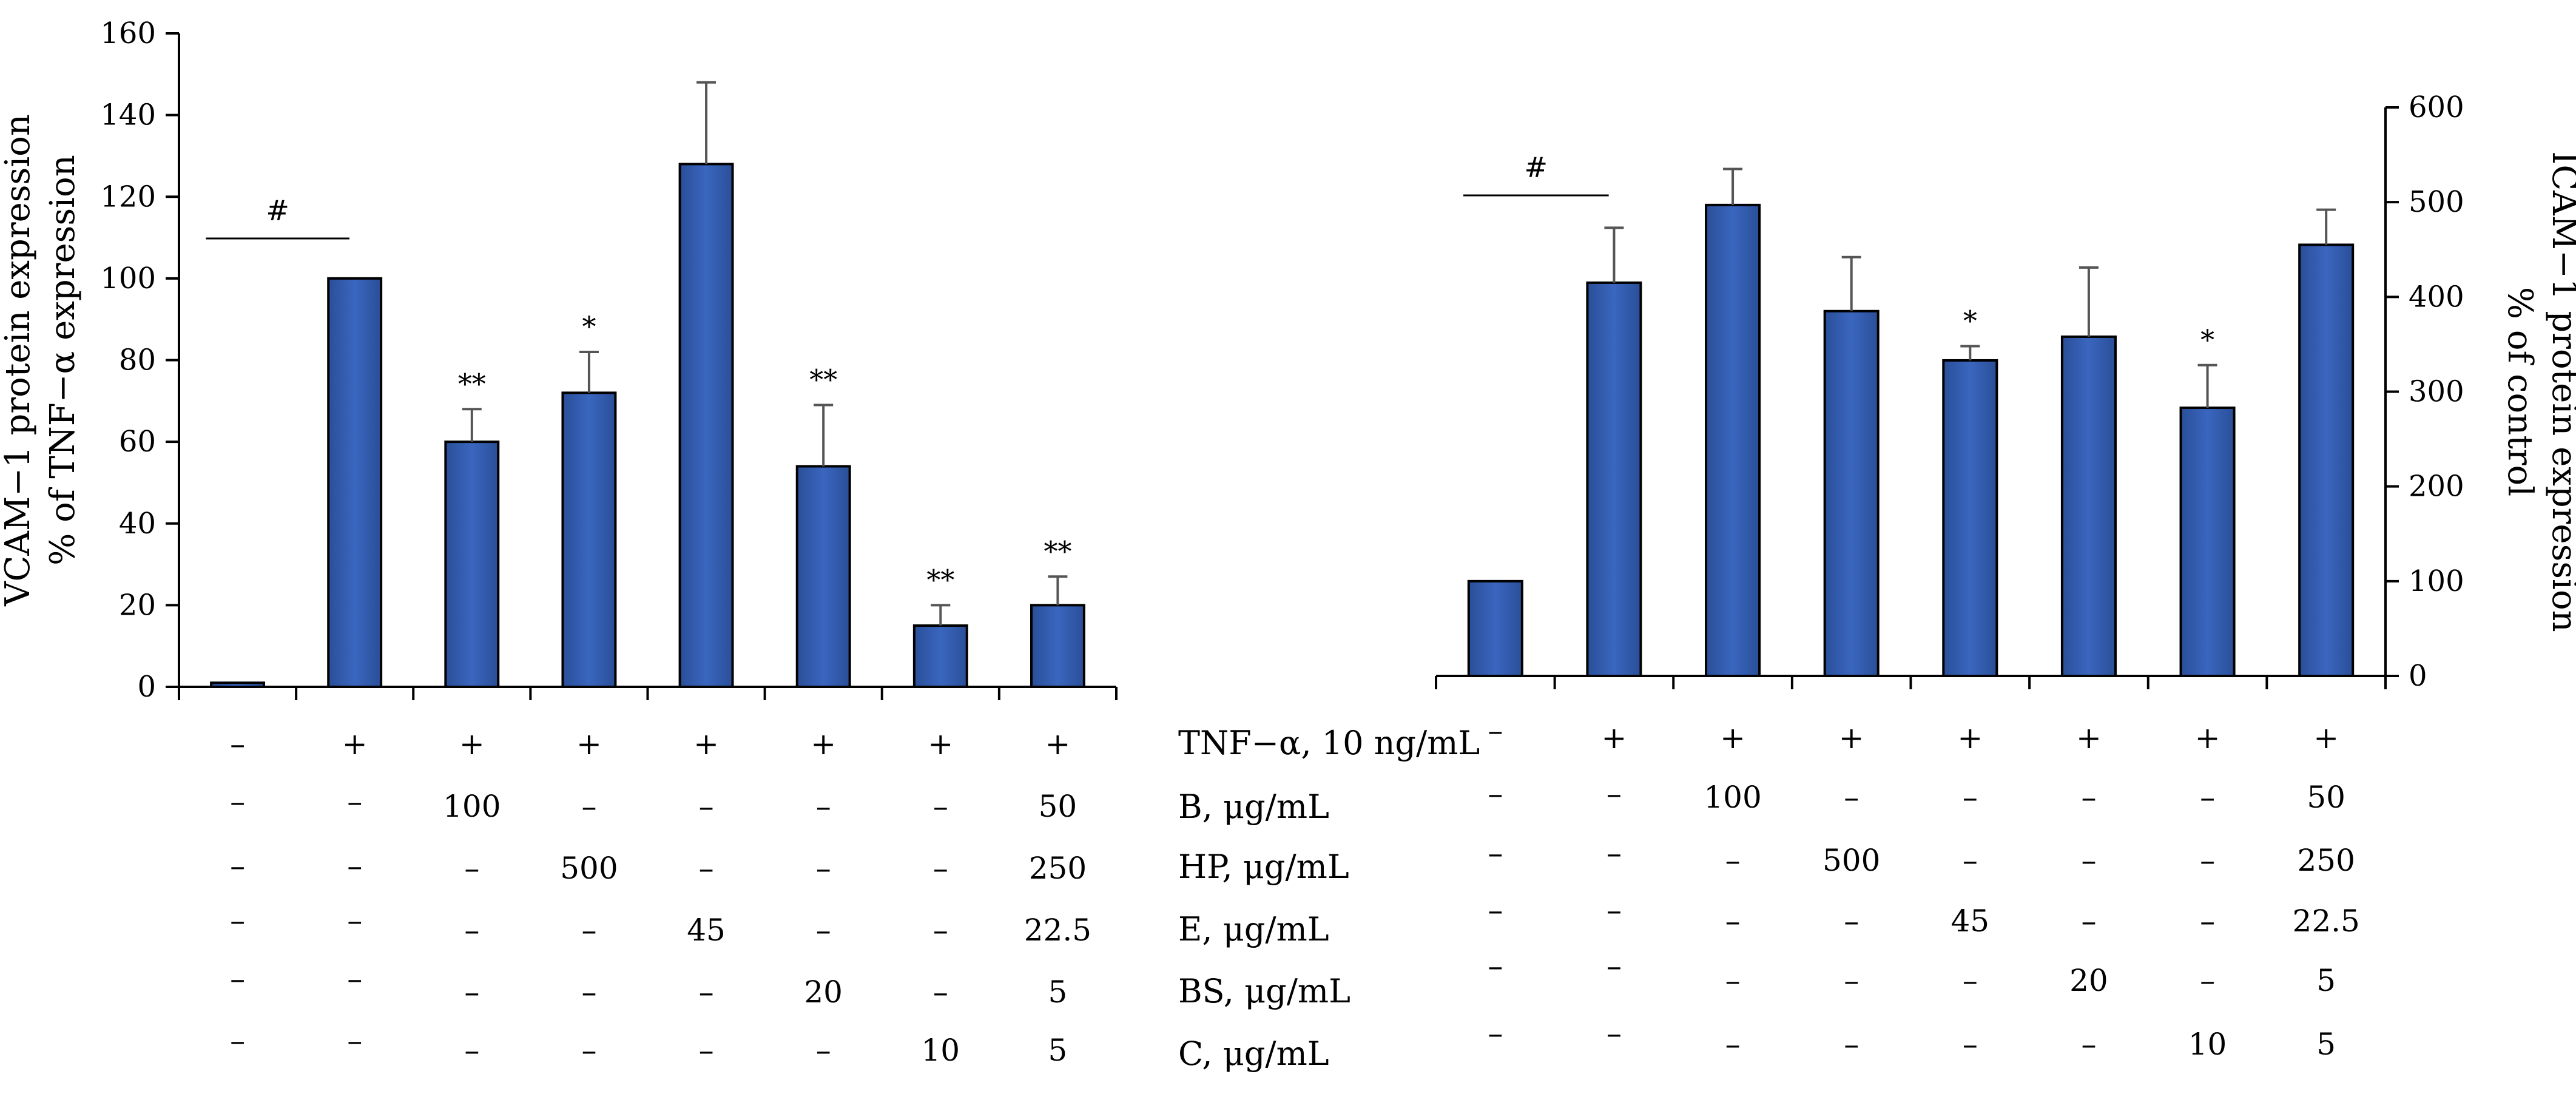 The width and height of the screenshot is (2576, 1094). Describe the element at coordinates (2437, 581) in the screenshot. I see `icam-y-tick-label: 100` at that location.